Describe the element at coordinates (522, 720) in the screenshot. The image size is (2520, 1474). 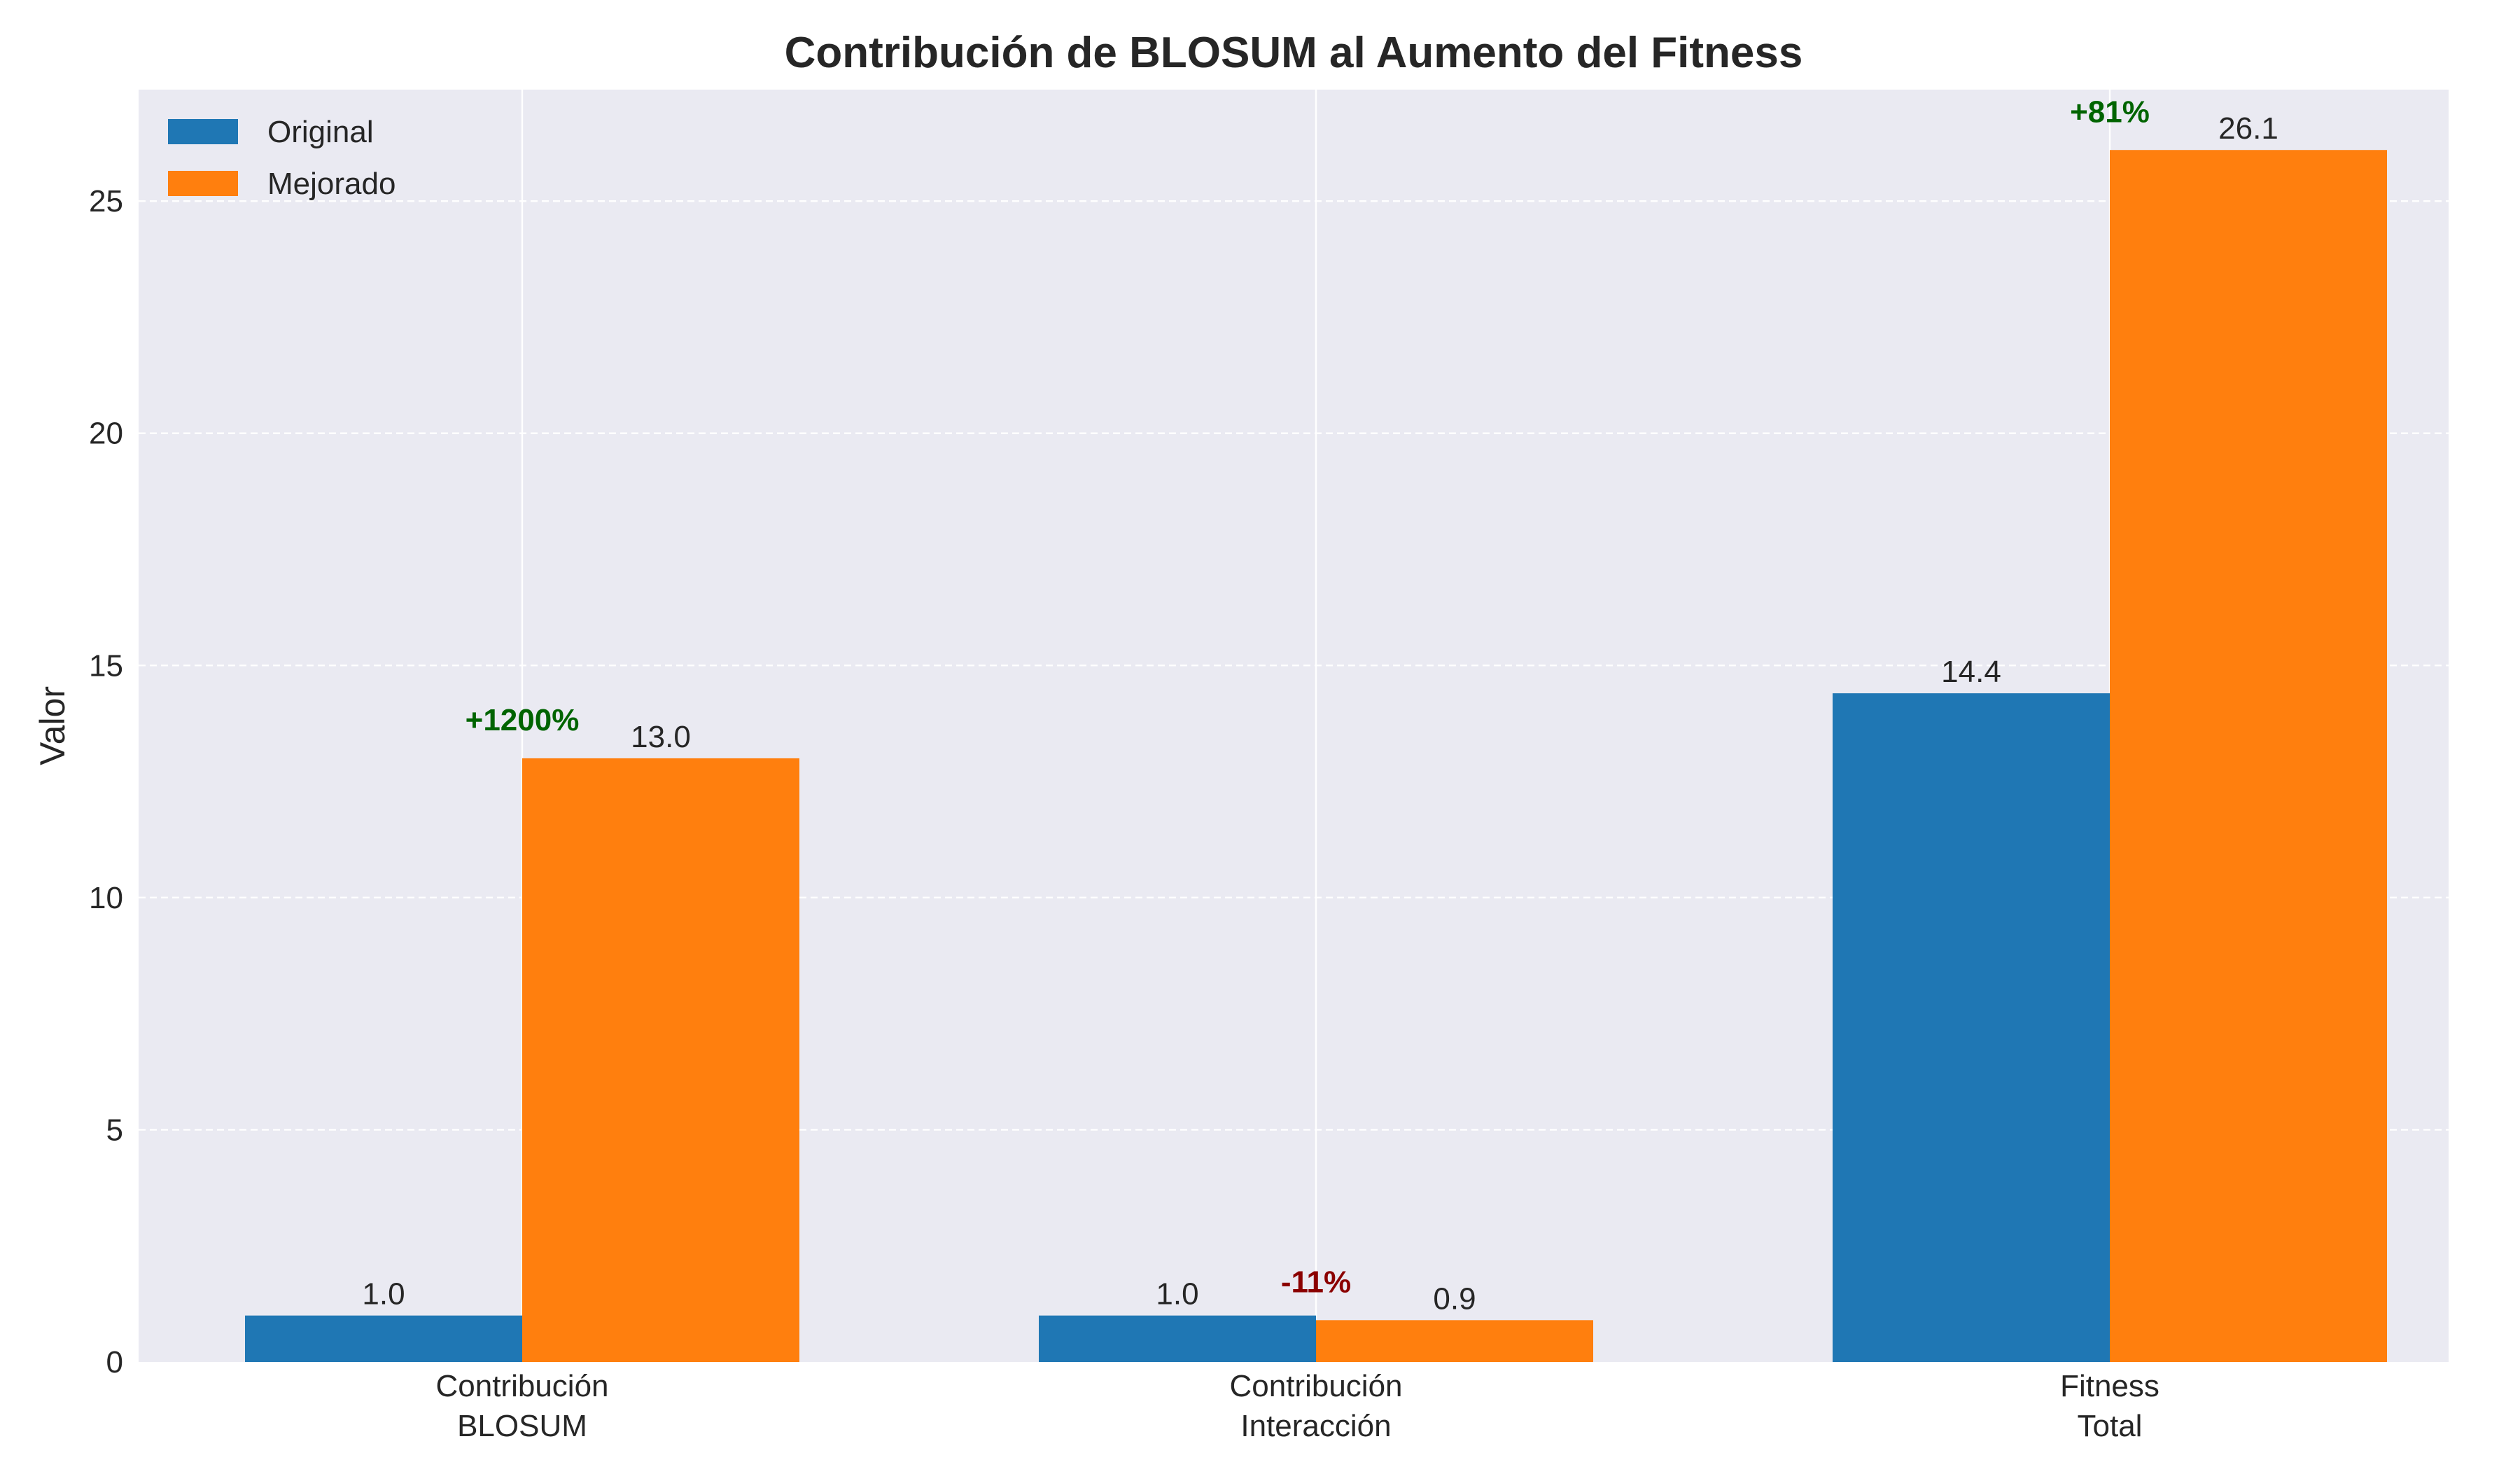
I see `percent-change-annotation: +1200%` at that location.